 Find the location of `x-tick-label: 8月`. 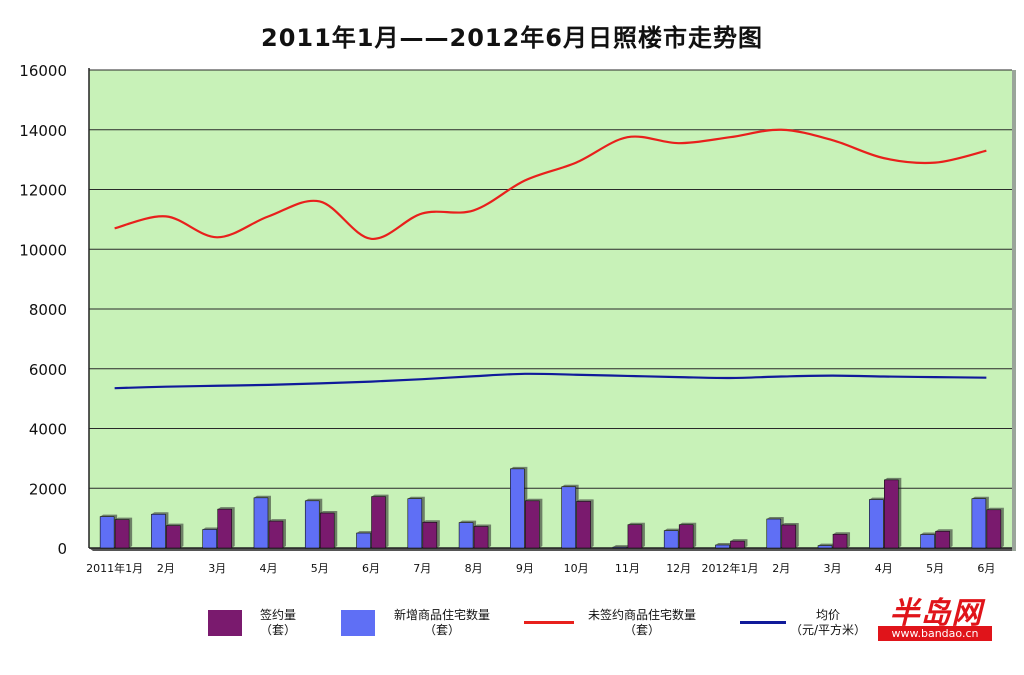

x-tick-label: 8月 is located at coordinates (474, 568).